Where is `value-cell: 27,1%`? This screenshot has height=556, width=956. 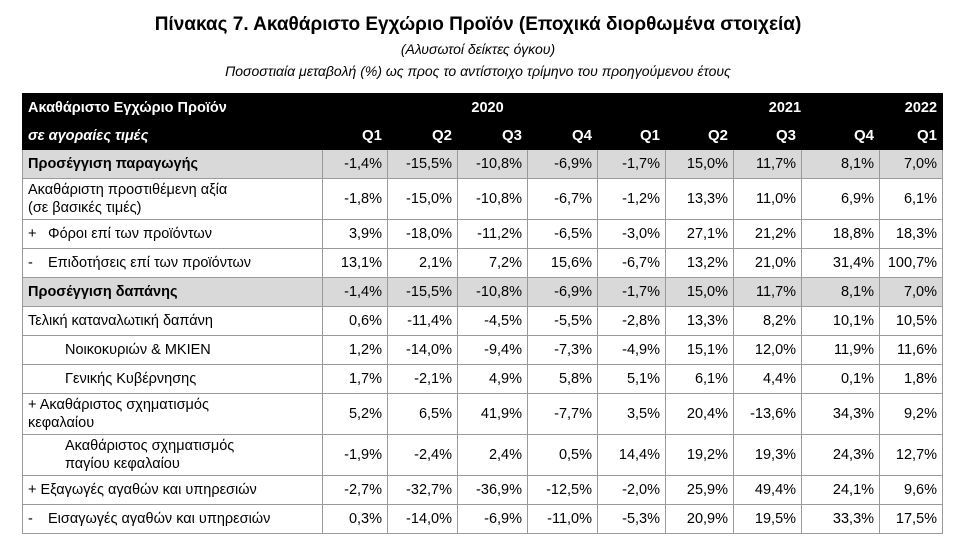
value-cell: 27,1% is located at coordinates (700, 234).